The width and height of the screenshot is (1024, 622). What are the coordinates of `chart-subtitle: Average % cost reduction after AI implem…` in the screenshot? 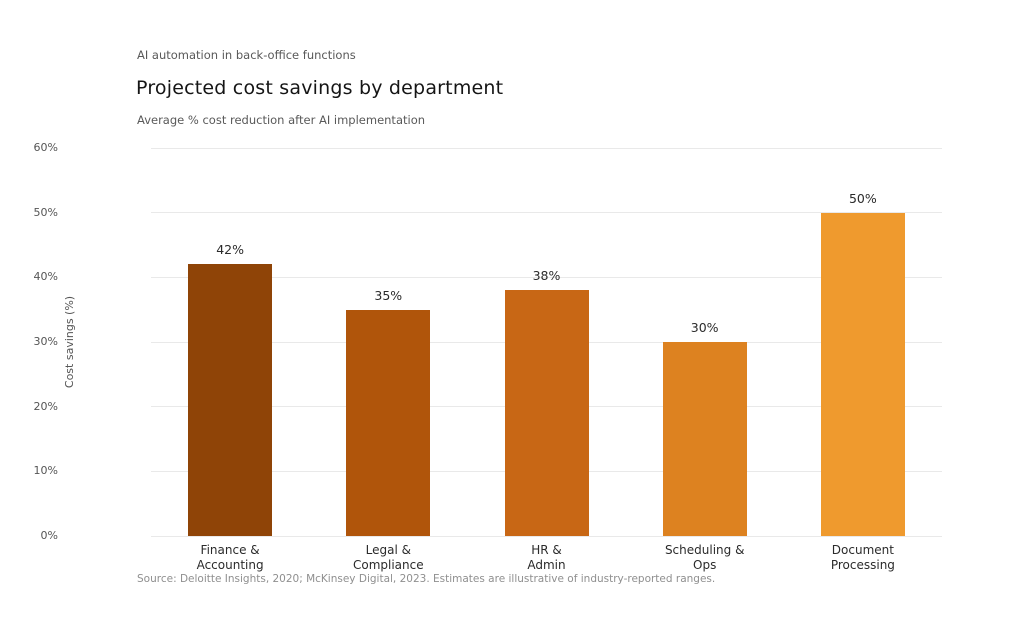 It's located at (281, 120).